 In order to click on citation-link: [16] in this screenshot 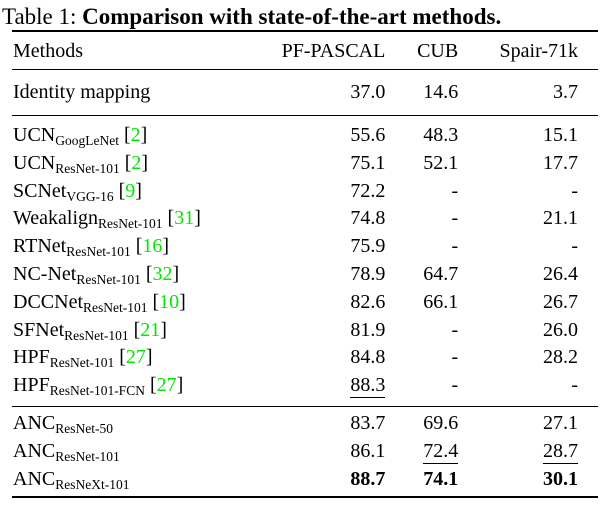, I will do `click(152, 246)`.